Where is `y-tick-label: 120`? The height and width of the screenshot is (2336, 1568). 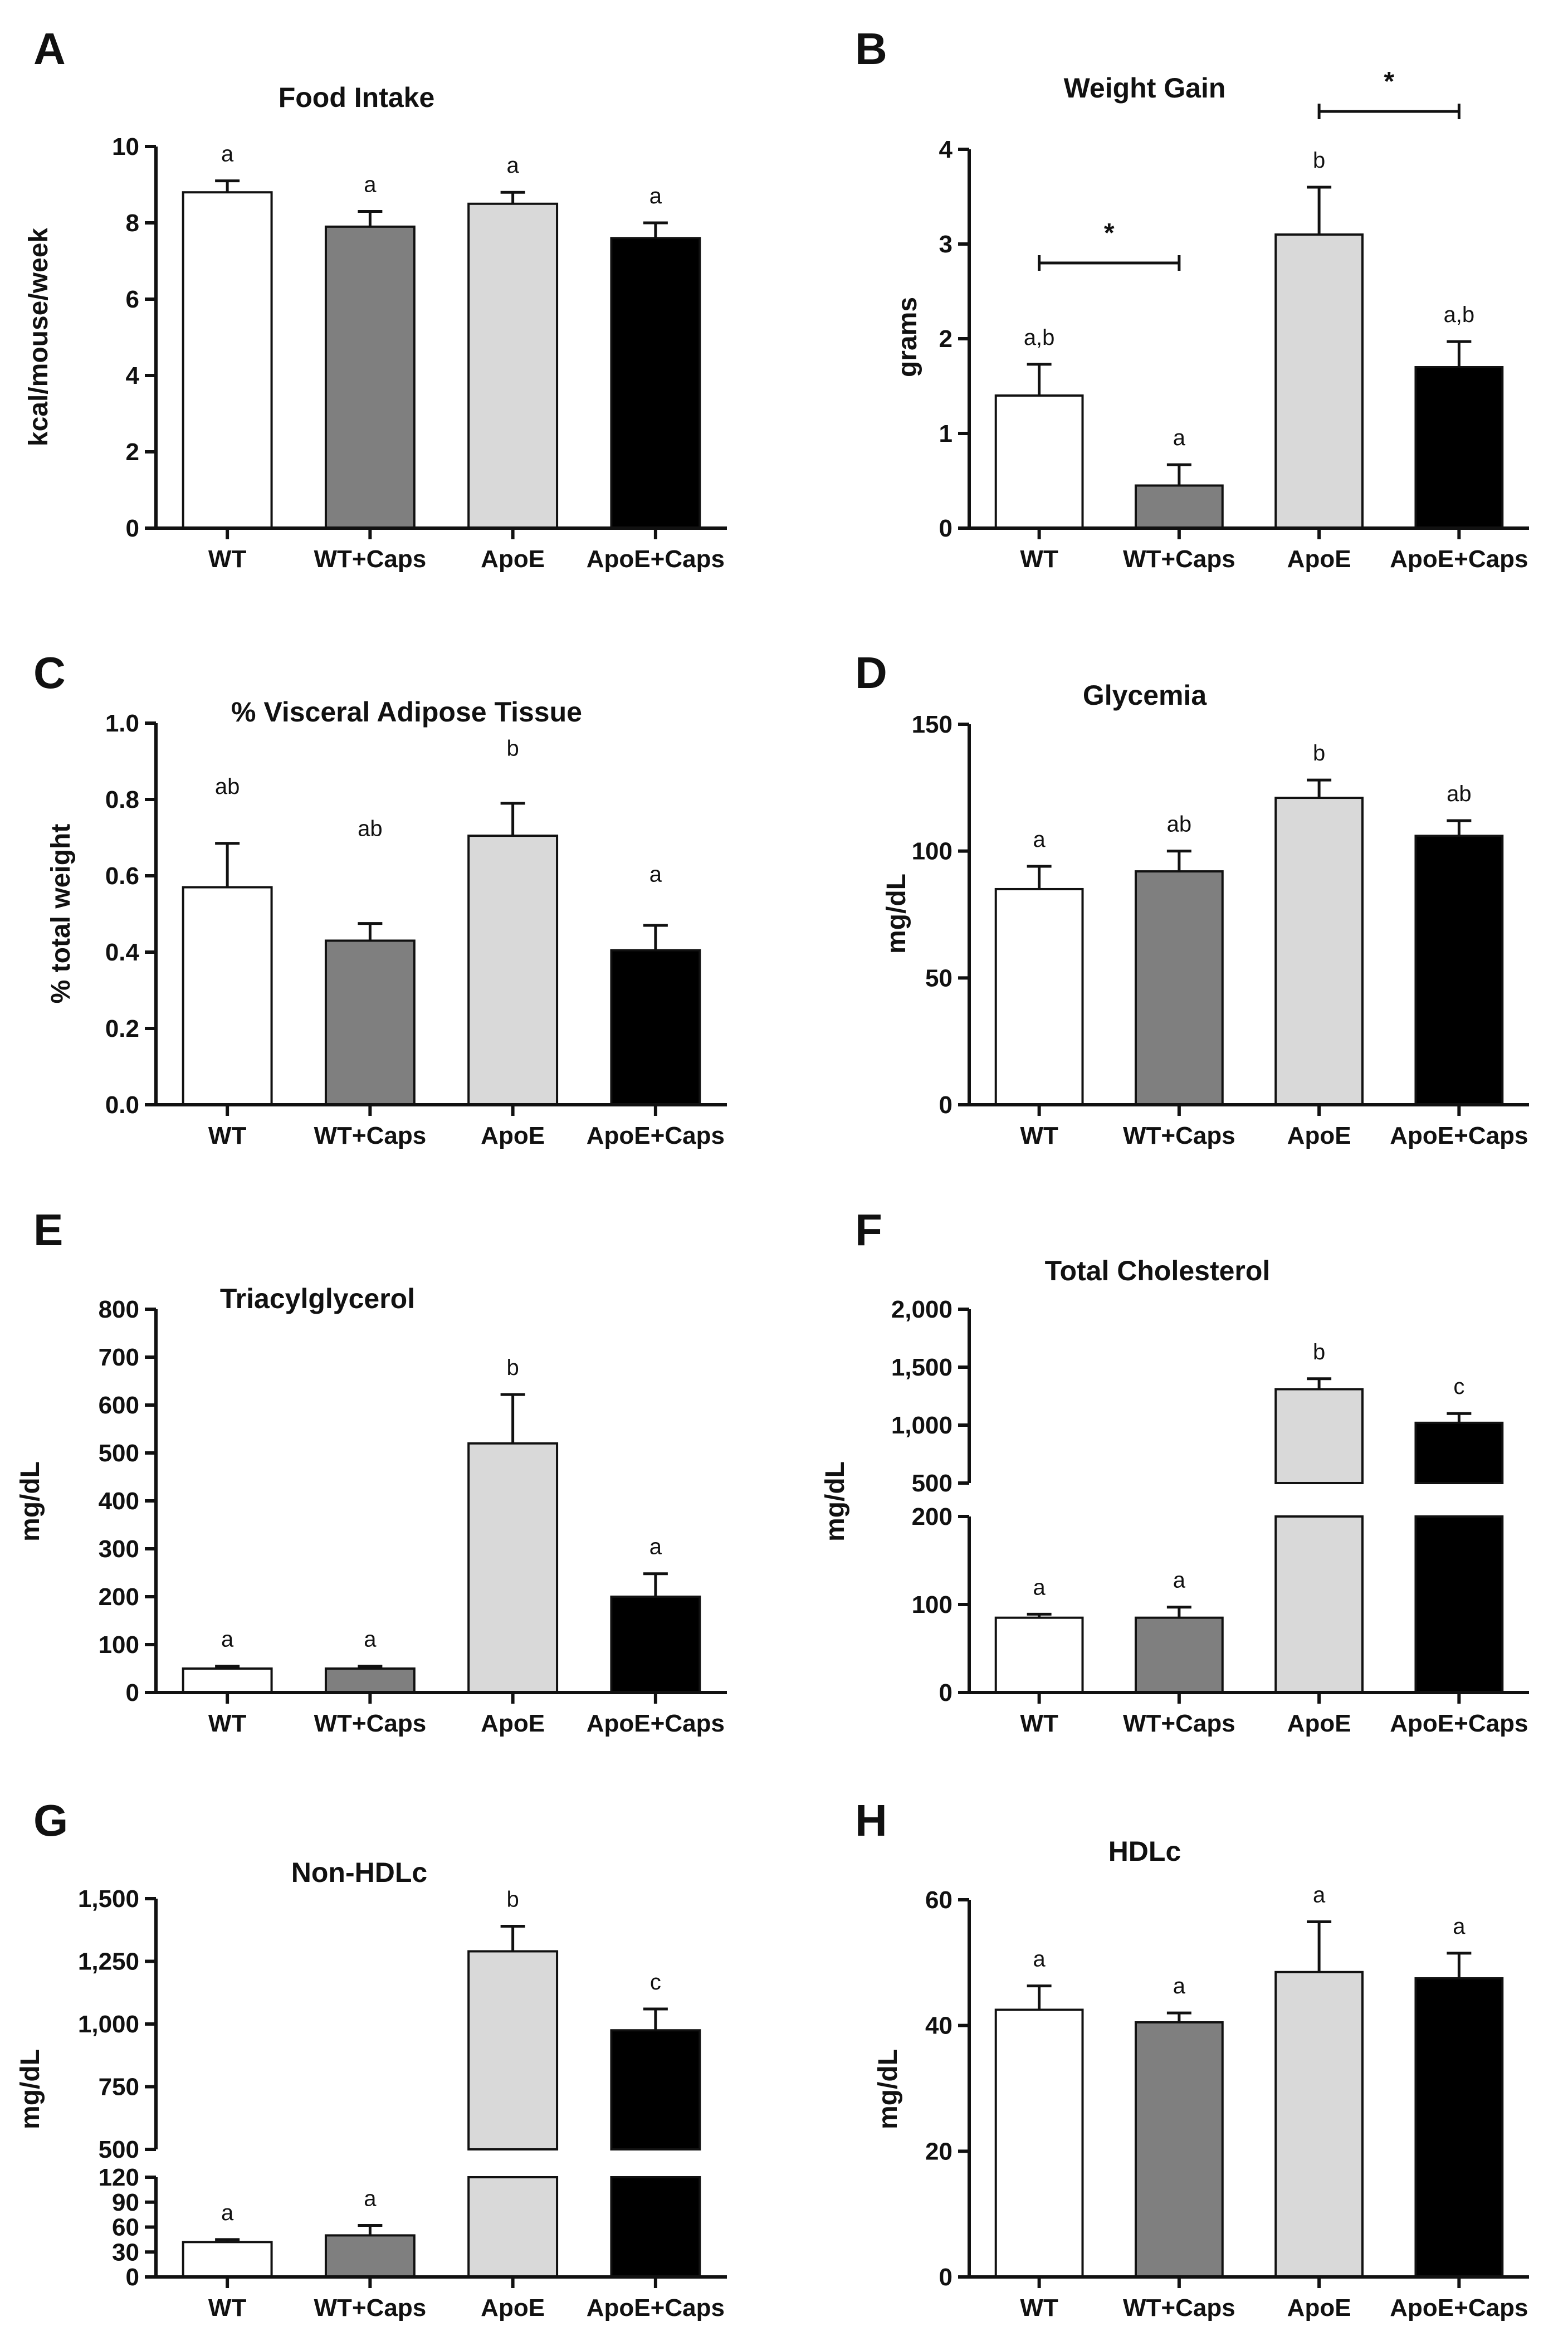
y-tick-label: 120 is located at coordinates (119, 2177).